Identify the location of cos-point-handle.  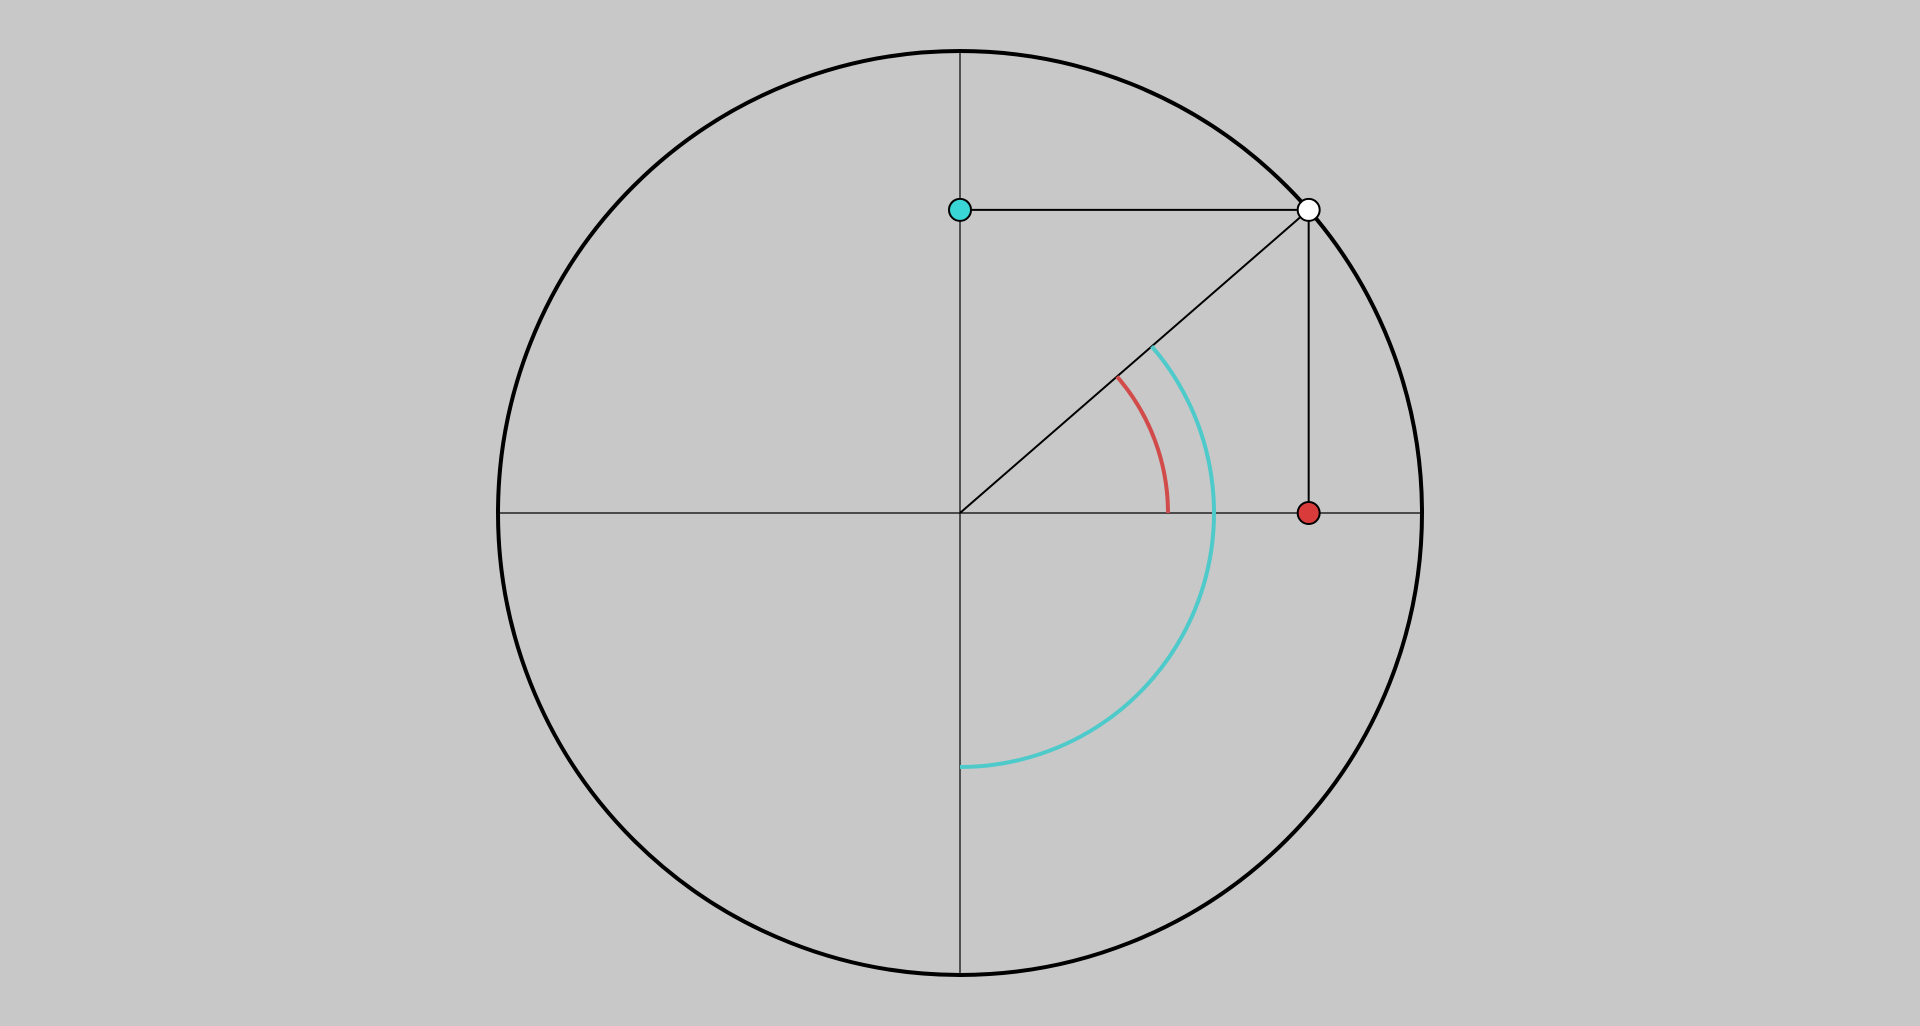
(1308, 513).